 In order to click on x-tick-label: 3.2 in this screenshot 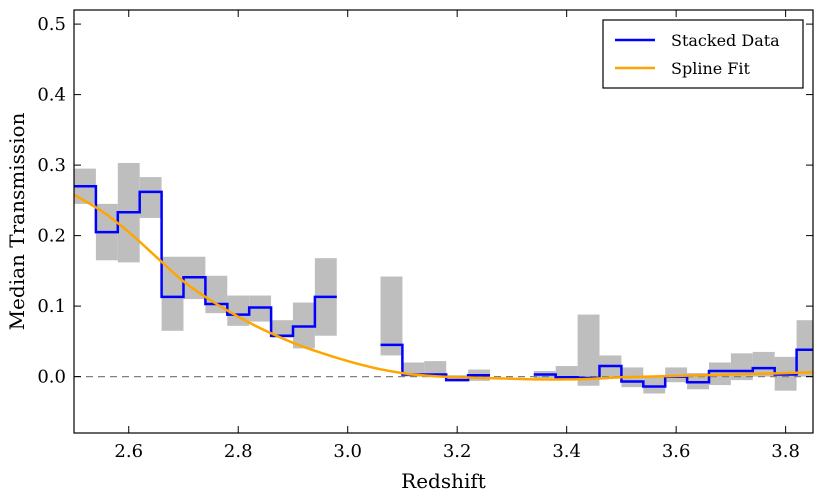, I will do `click(457, 451)`.